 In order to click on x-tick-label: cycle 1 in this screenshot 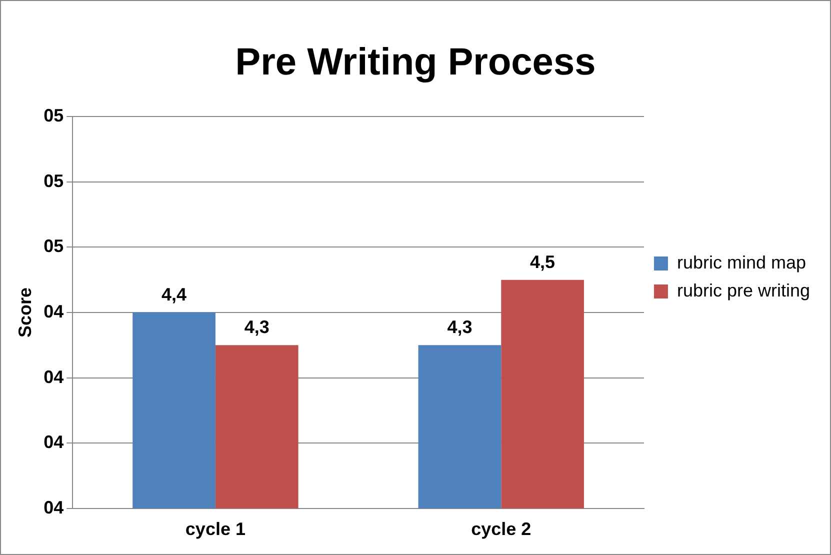, I will do `click(215, 529)`.